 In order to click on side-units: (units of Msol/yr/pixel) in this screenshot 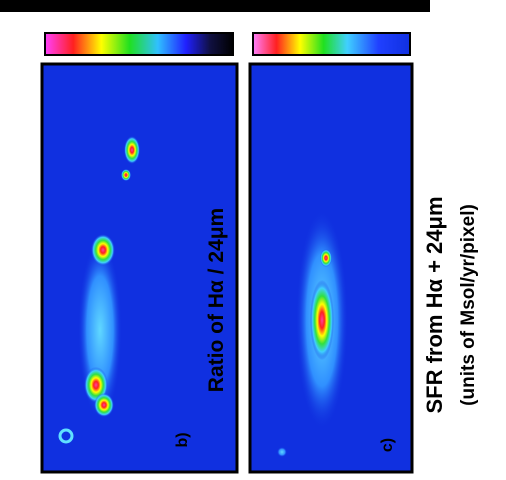, I will do `click(468, 305)`.